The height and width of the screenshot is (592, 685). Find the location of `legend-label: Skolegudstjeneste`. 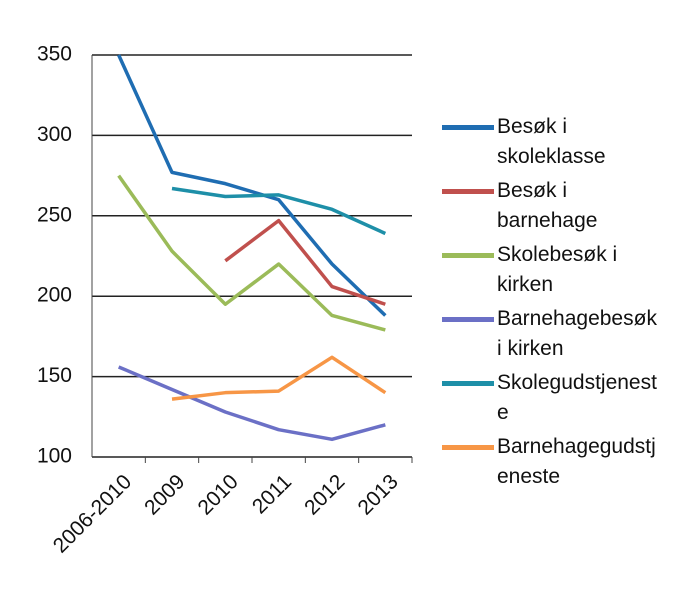

legend-label: Skolegudstjeneste is located at coordinates (577, 397).